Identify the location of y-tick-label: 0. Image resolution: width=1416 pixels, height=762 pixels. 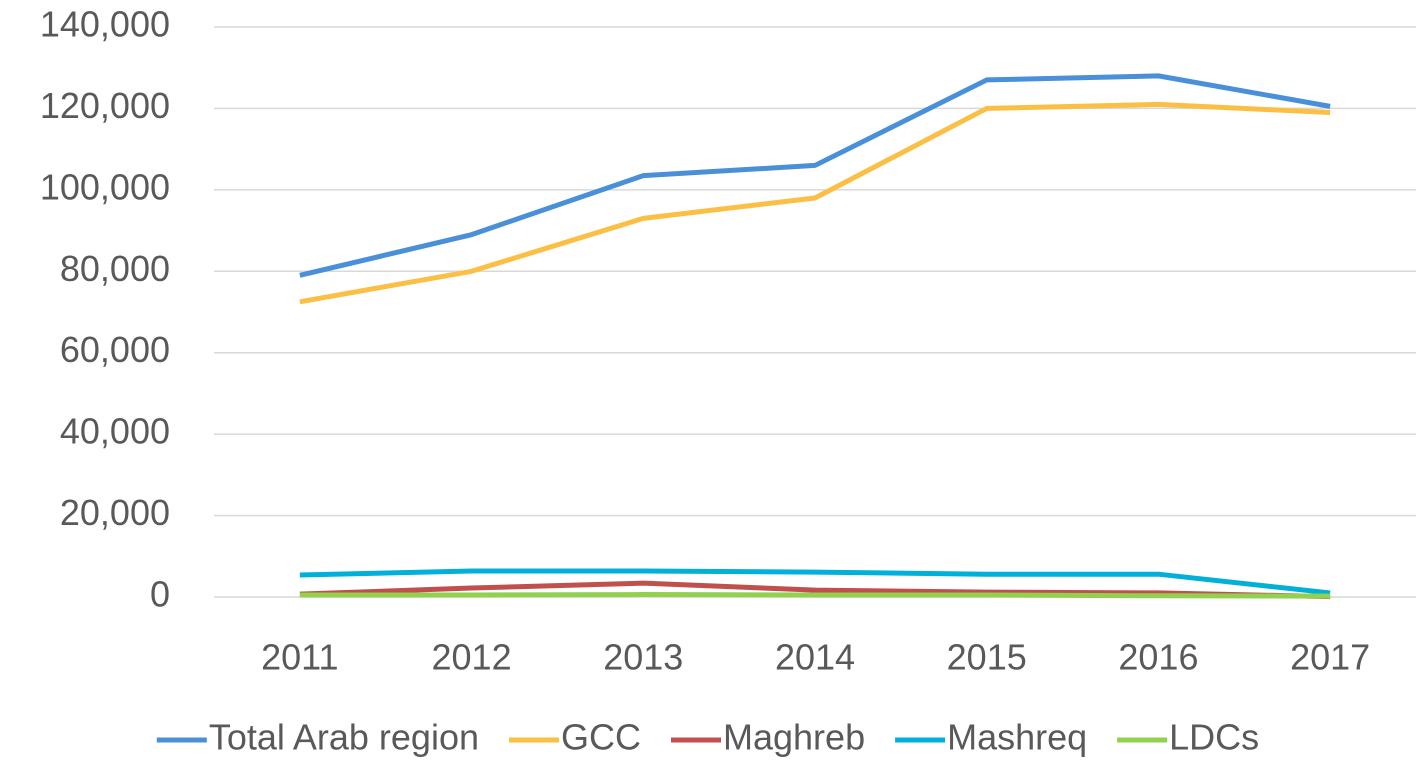
(160, 594).